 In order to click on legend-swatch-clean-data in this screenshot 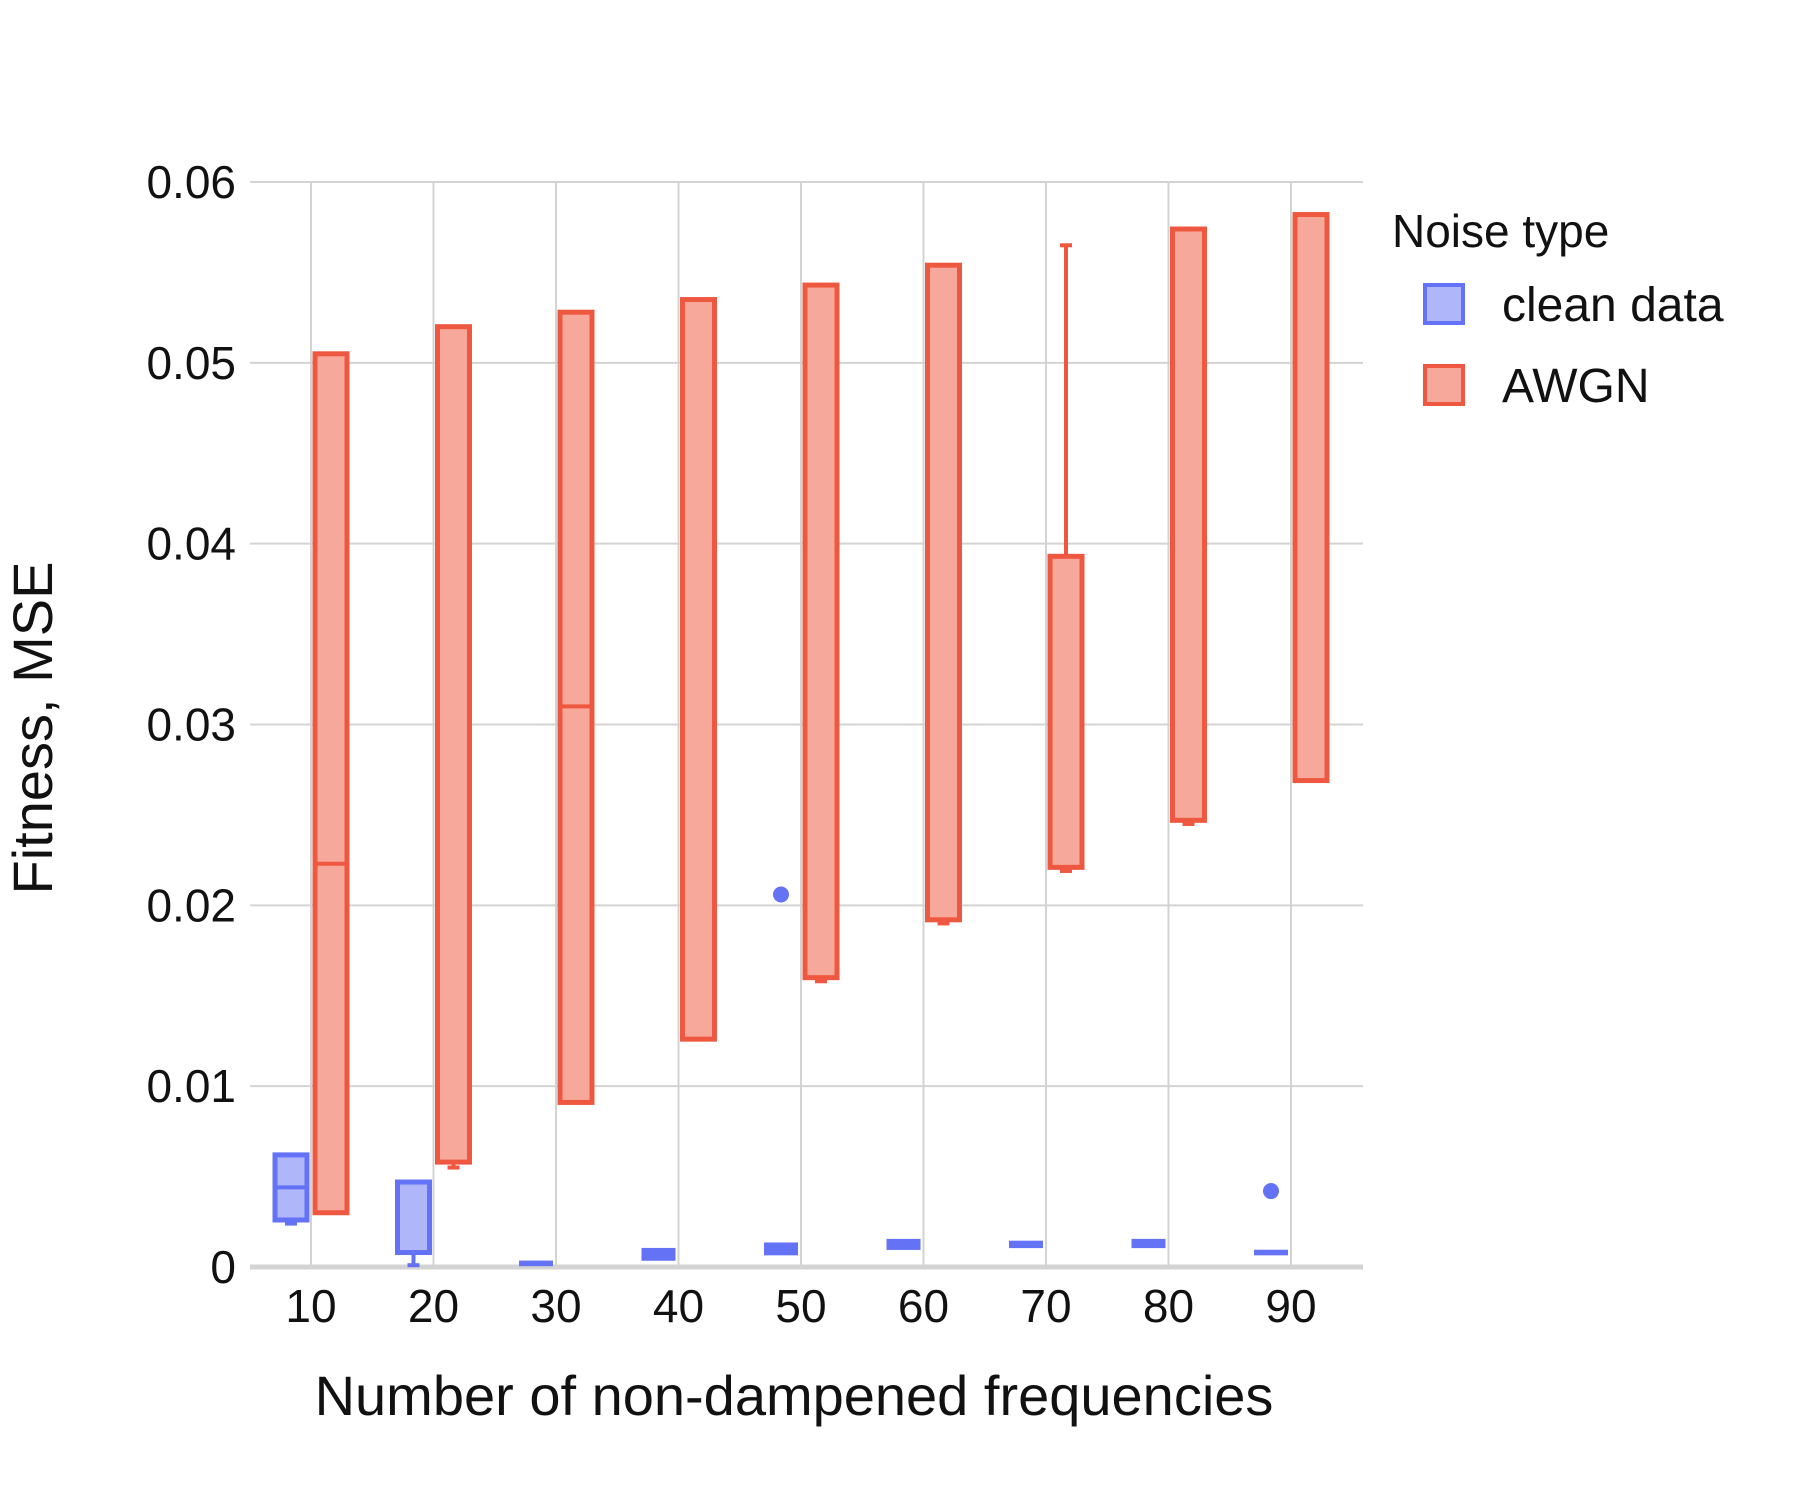, I will do `click(1444, 304)`.